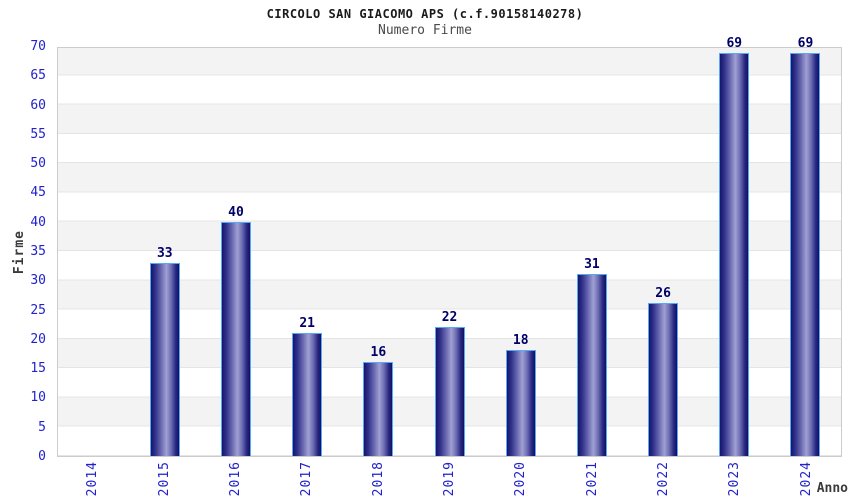 This screenshot has height=500, width=850. Describe the element at coordinates (734, 254) in the screenshot. I see `bar-2023` at that location.